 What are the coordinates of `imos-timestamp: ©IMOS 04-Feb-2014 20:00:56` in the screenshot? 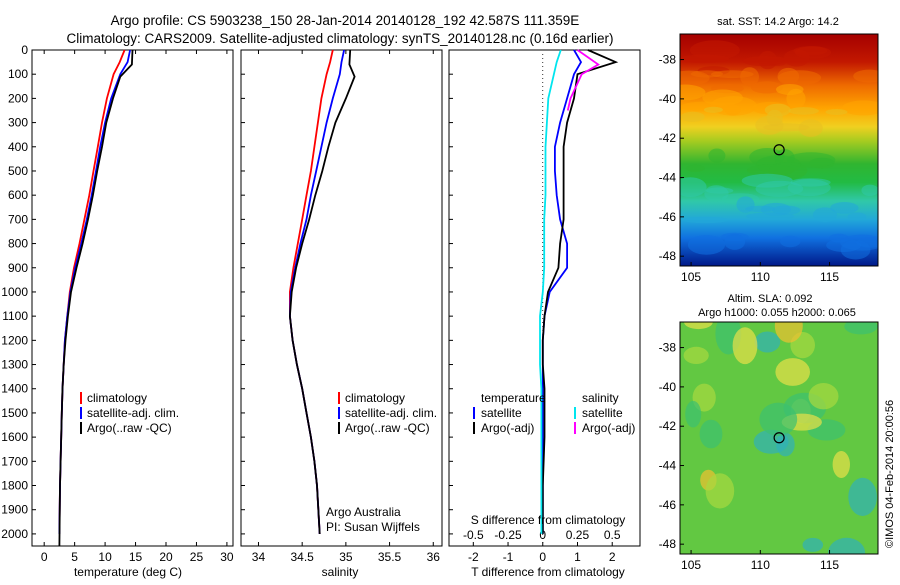 It's located at (890, 474).